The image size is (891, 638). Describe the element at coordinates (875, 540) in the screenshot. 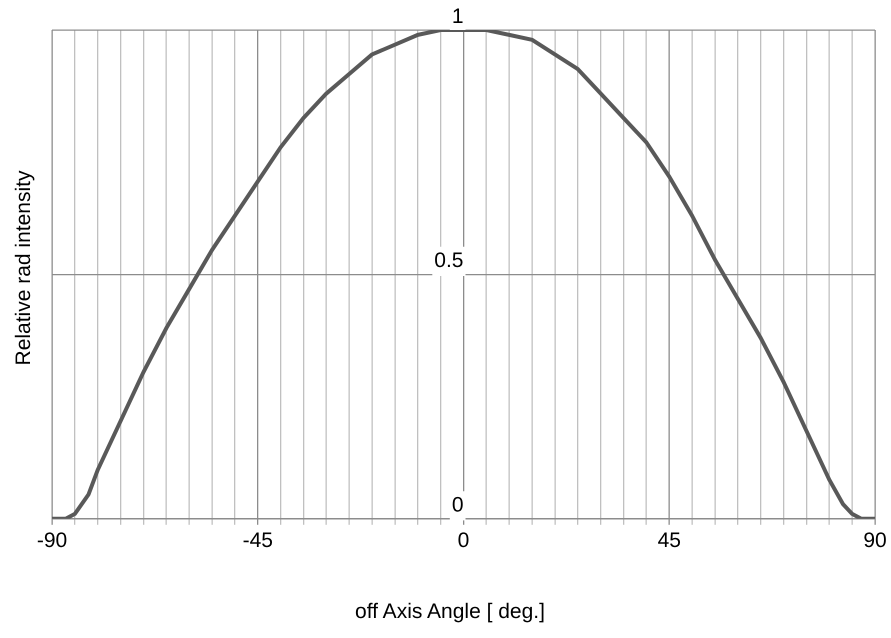

I see `x-tick-label: 90` at that location.